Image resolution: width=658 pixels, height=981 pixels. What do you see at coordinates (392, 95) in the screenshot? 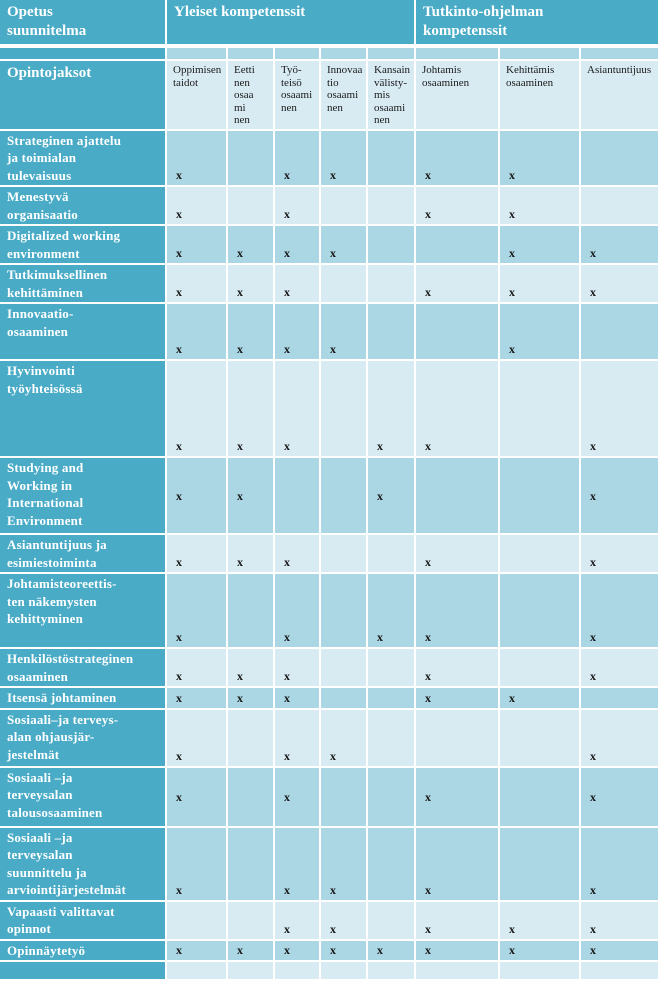
I see `column-header-kansainvalistymis-osaaminen: Kansain välisty- mis osaami nen` at bounding box center [392, 95].